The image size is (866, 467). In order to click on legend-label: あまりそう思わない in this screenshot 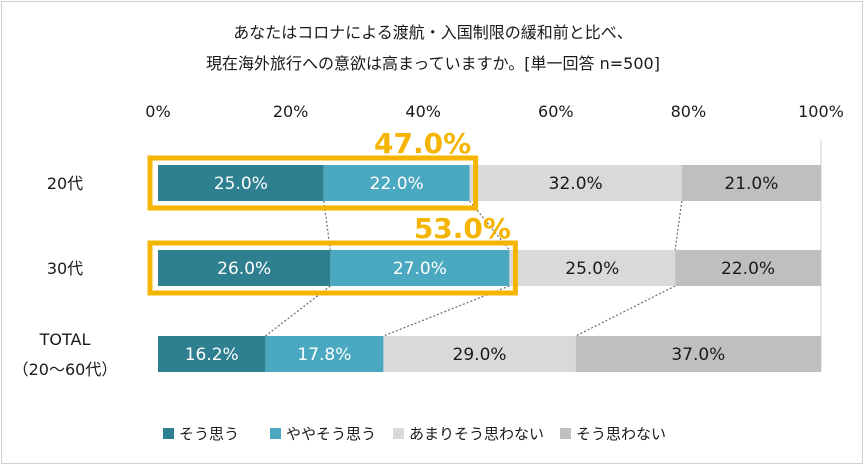, I will do `click(476, 434)`.